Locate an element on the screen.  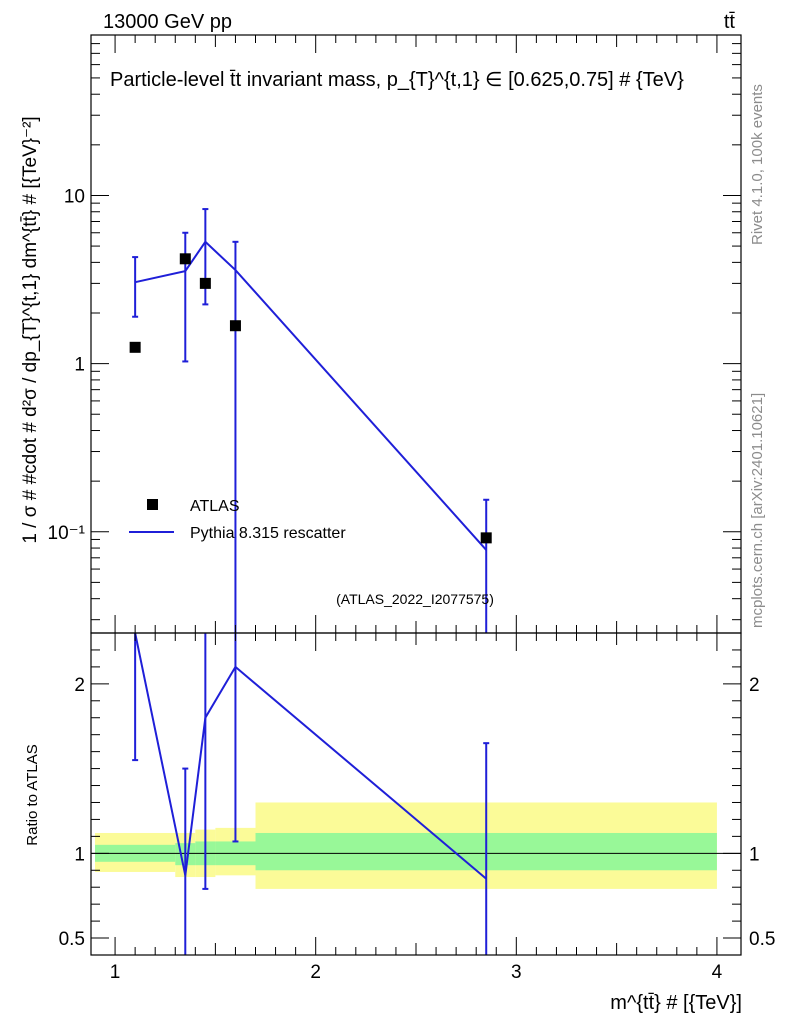
process-label: tt̄ is located at coordinates (730, 22).